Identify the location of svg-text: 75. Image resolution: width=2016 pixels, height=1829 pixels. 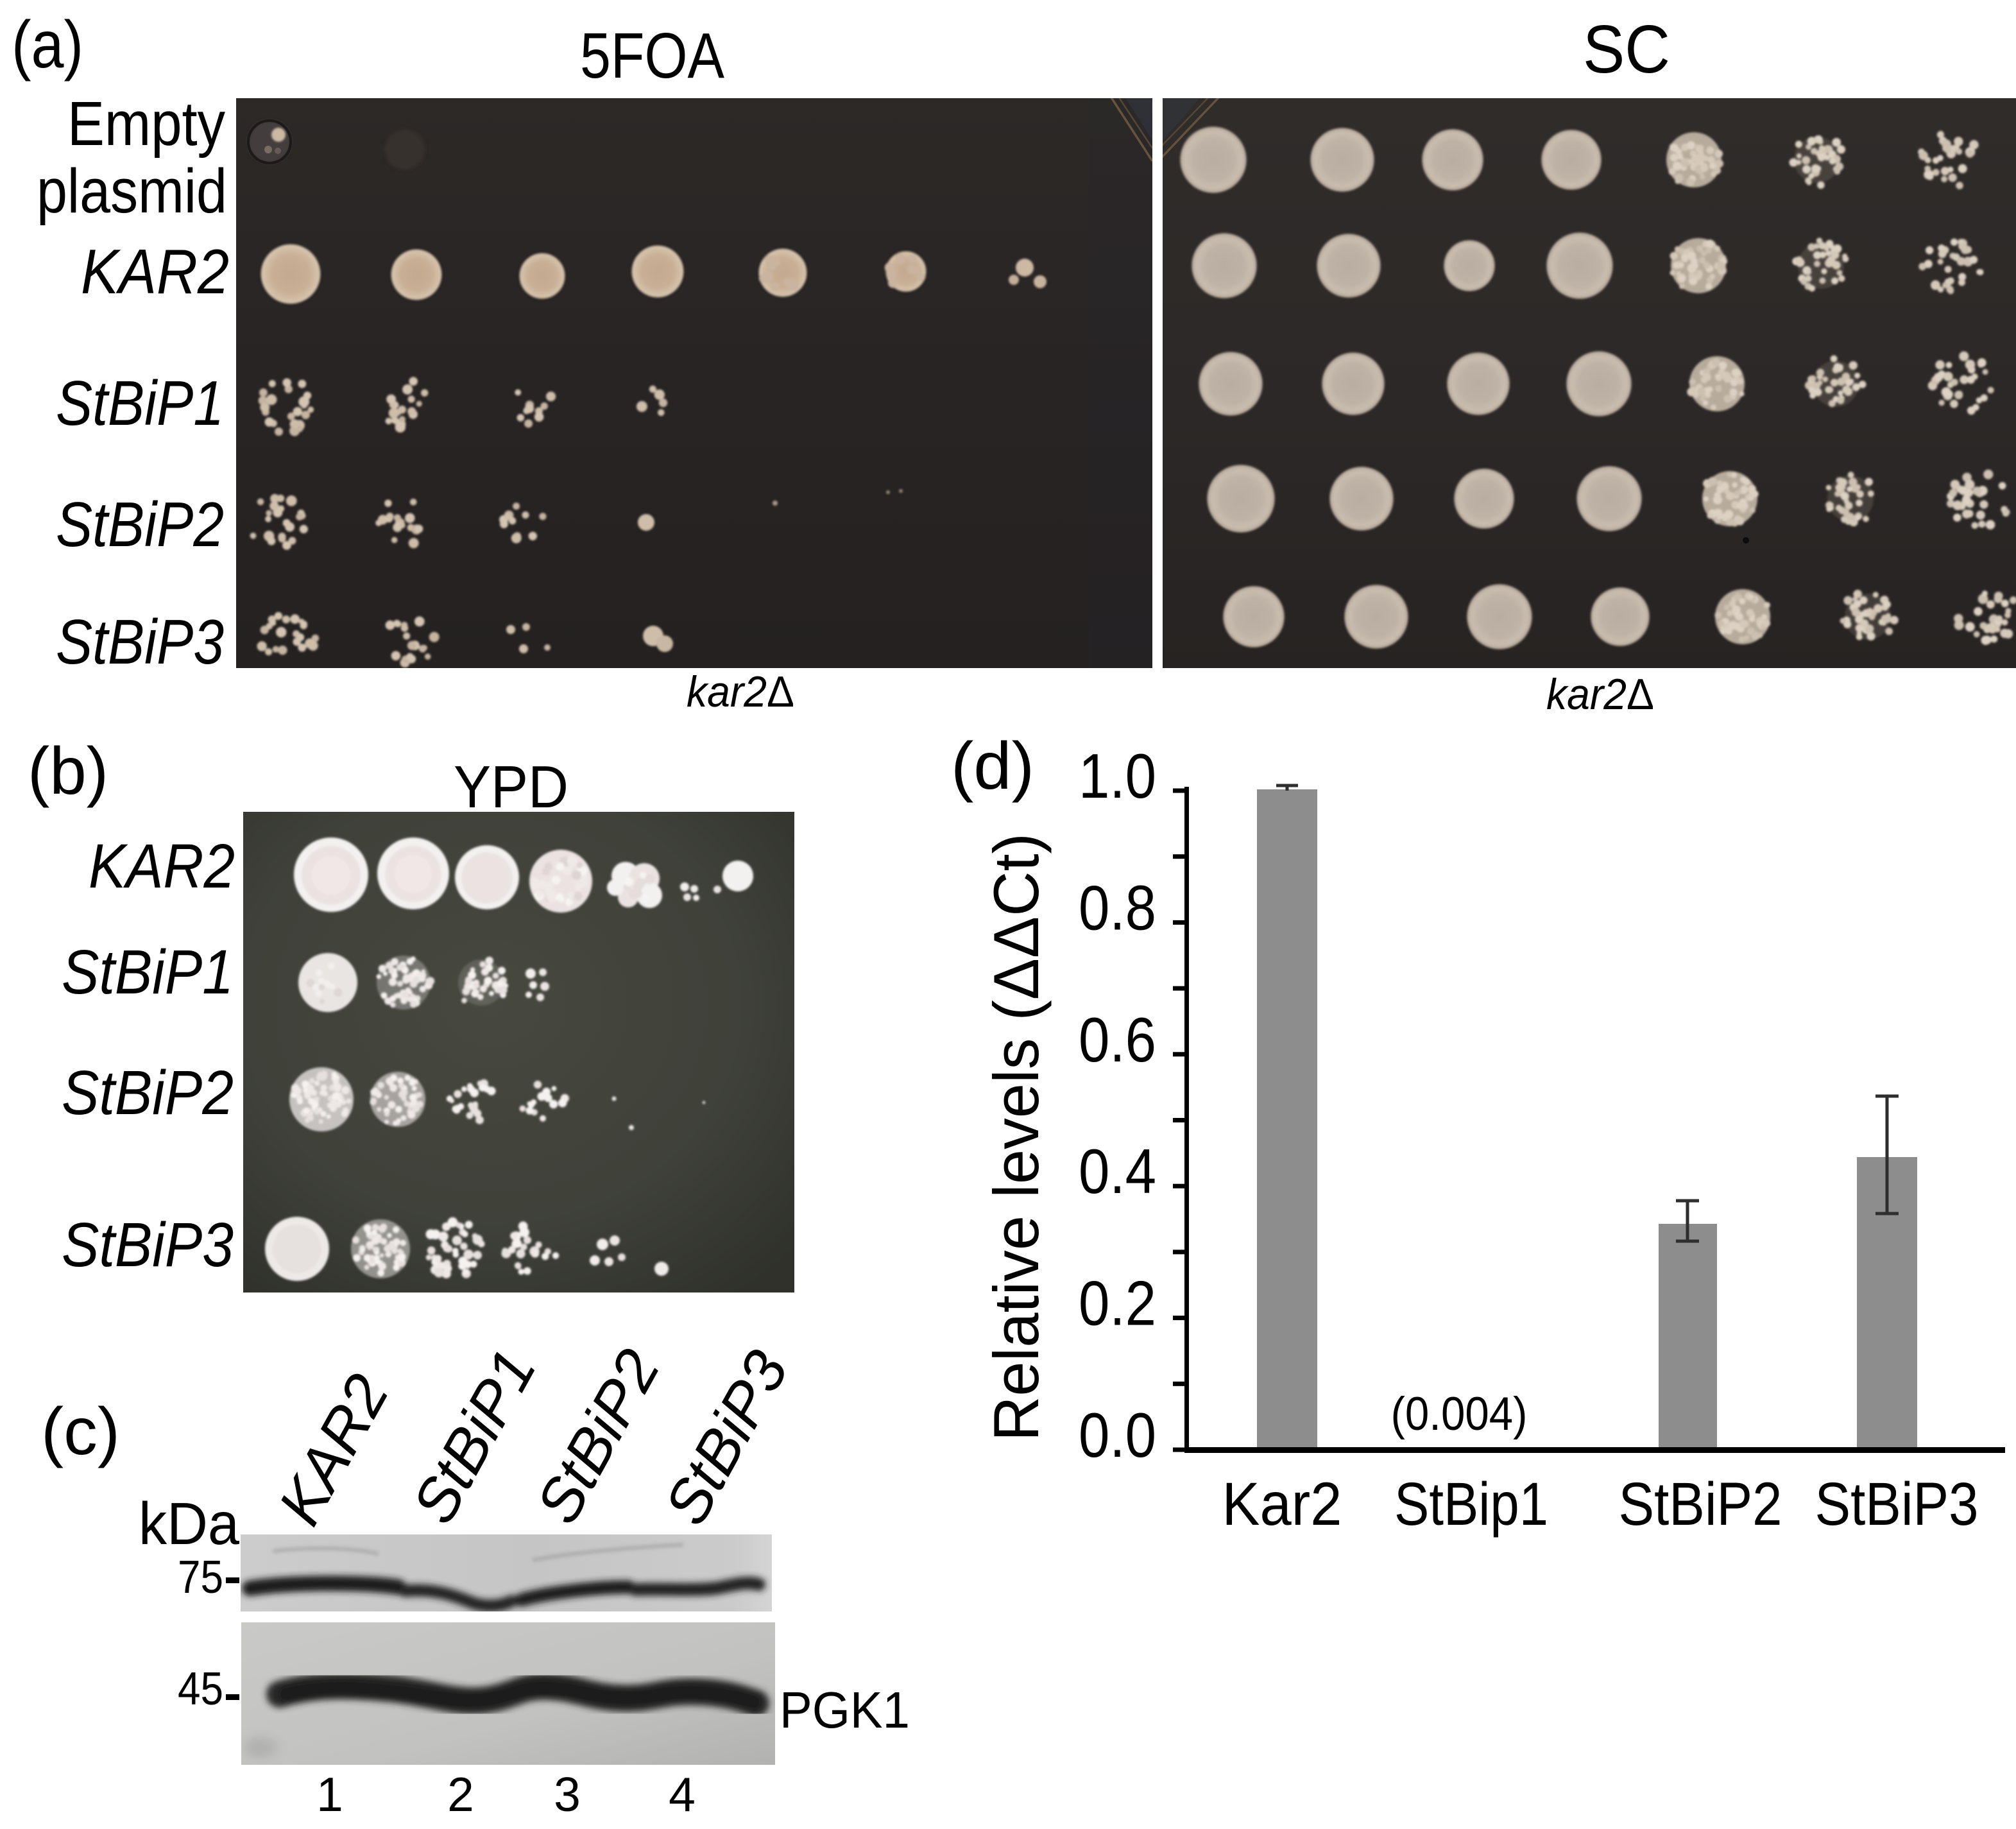
(200, 1577).